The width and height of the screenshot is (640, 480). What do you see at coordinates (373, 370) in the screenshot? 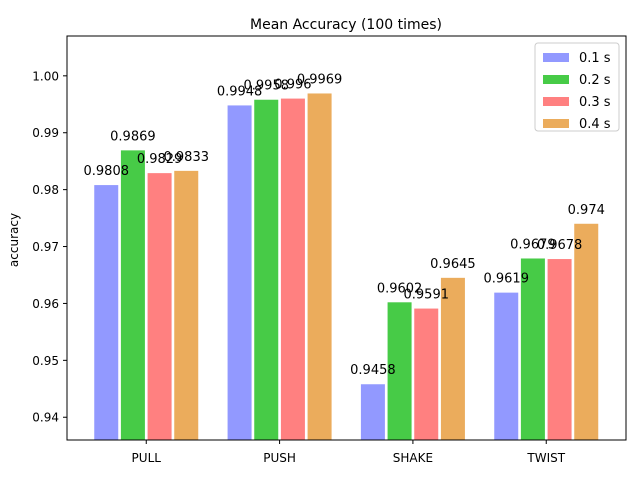
I see `data-label: 0.9458` at bounding box center [373, 370].